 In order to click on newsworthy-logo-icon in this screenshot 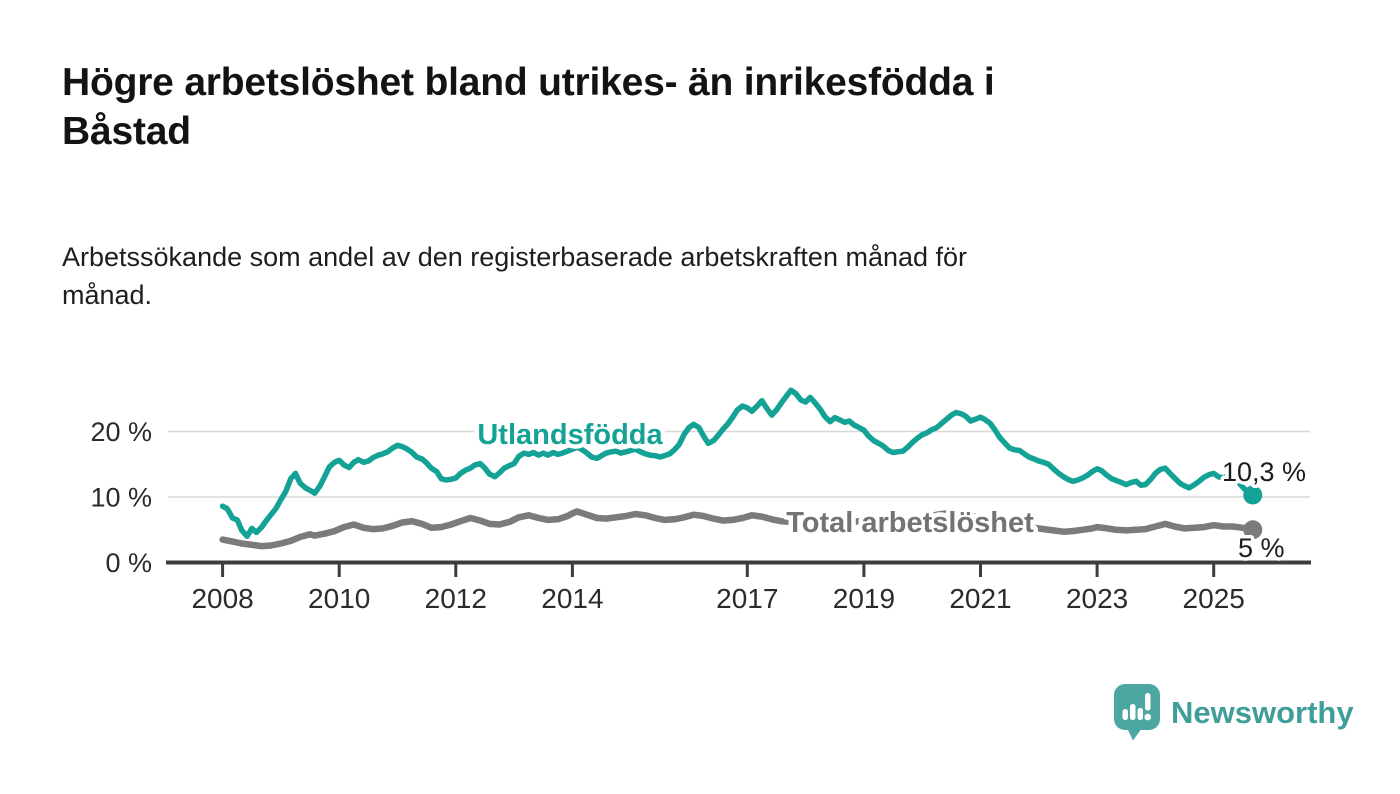, I will do `click(1137, 712)`.